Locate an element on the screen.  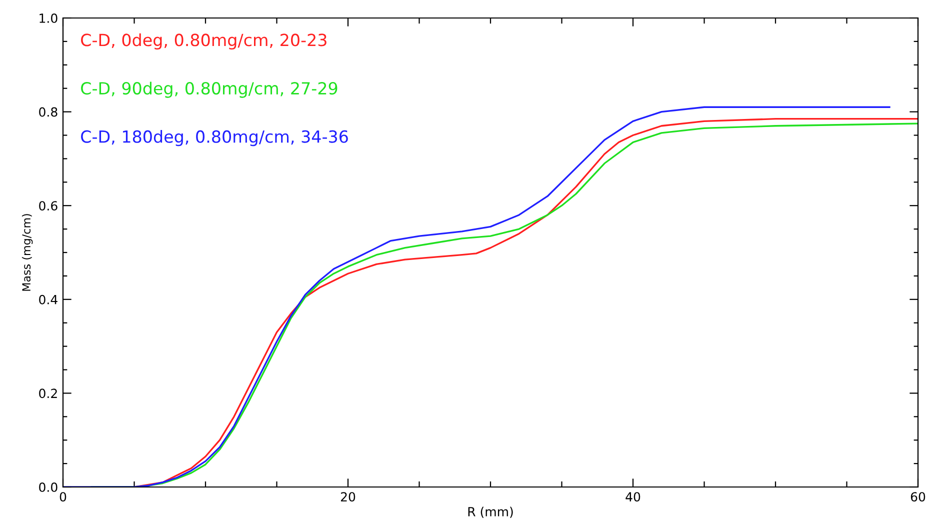
y-tick-label: 0.0 is located at coordinates (48, 487).